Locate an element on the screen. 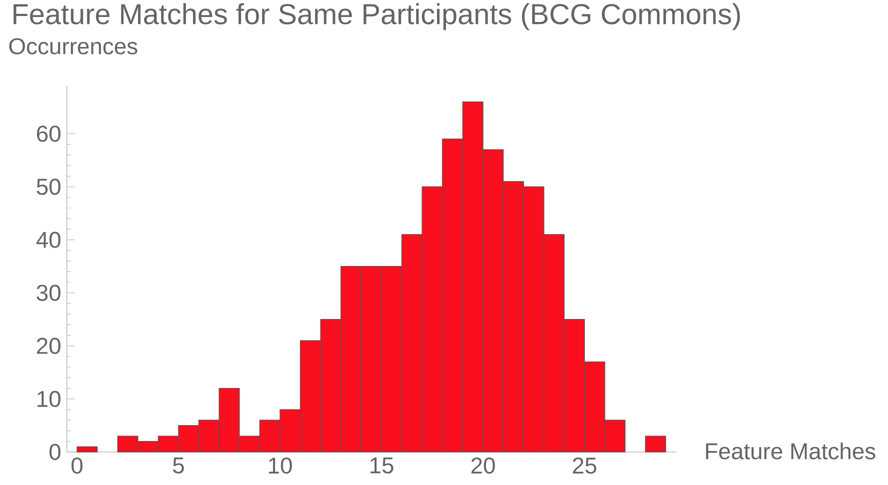 This screenshot has width=888, height=485. x-tick-label: 0 is located at coordinates (77, 466).